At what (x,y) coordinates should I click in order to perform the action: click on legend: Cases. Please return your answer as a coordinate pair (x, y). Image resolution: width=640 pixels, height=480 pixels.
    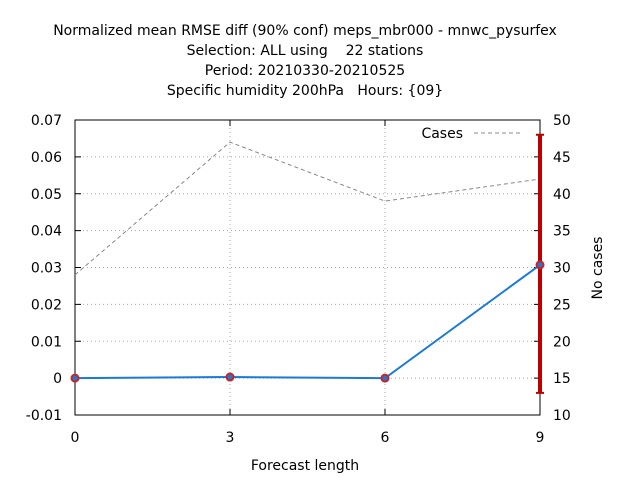
    Looking at the image, I should click on (470, 134).